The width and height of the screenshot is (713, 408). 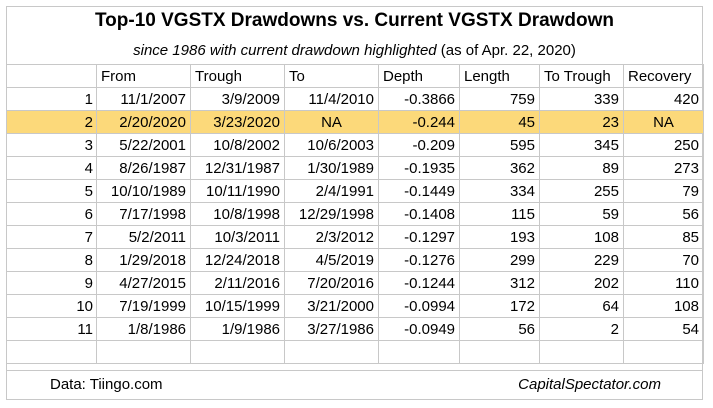 What do you see at coordinates (331, 122) in the screenshot?
I see `cell-to: NA` at bounding box center [331, 122].